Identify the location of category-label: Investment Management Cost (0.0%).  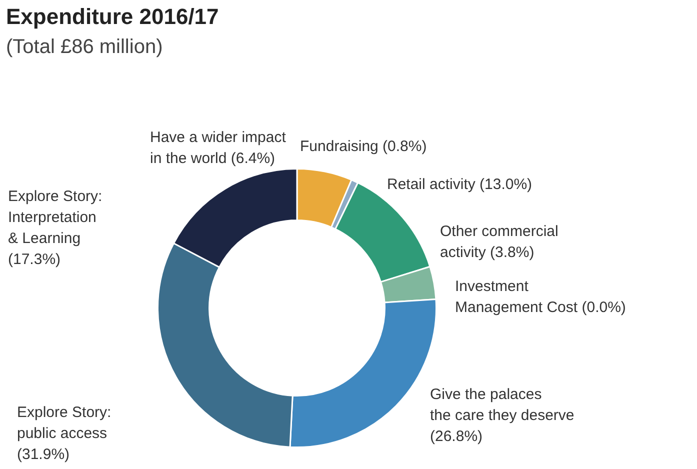
(540, 297).